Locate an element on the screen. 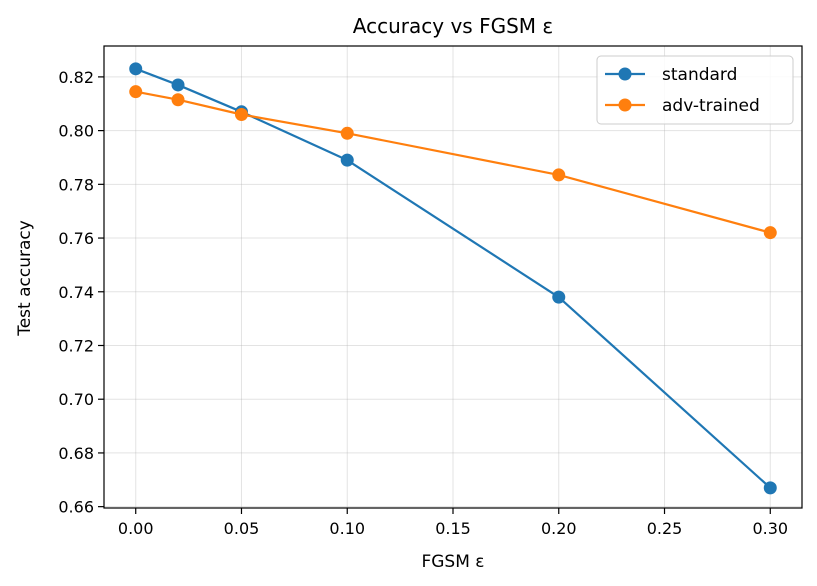 This screenshot has height=586, width=817. legend-box is located at coordinates (695, 90).